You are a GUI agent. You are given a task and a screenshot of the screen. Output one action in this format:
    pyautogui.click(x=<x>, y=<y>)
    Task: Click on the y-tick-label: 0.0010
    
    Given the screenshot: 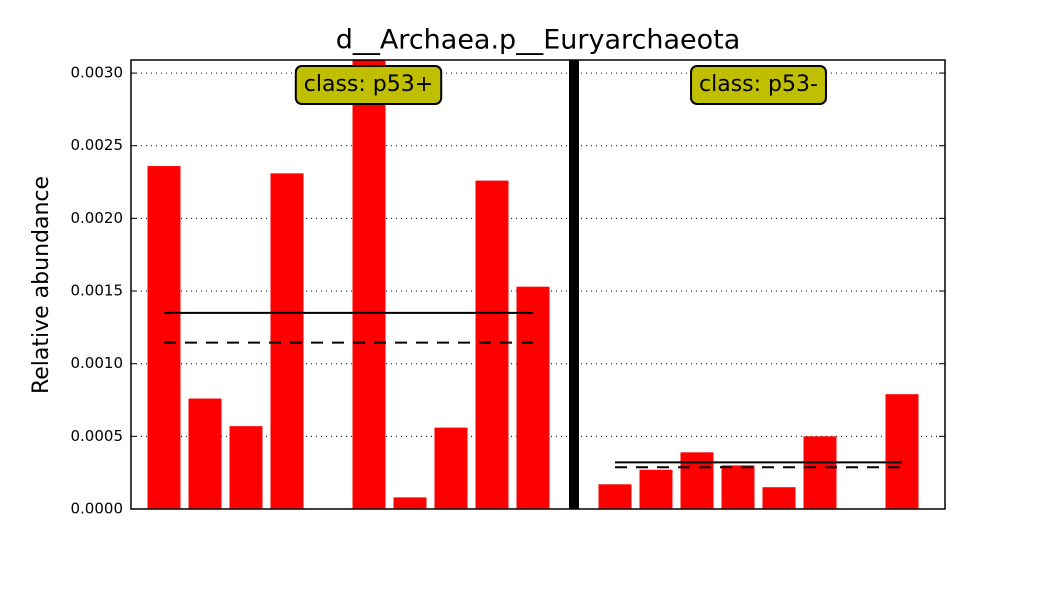 What is the action you would take?
    pyautogui.click(x=97, y=363)
    